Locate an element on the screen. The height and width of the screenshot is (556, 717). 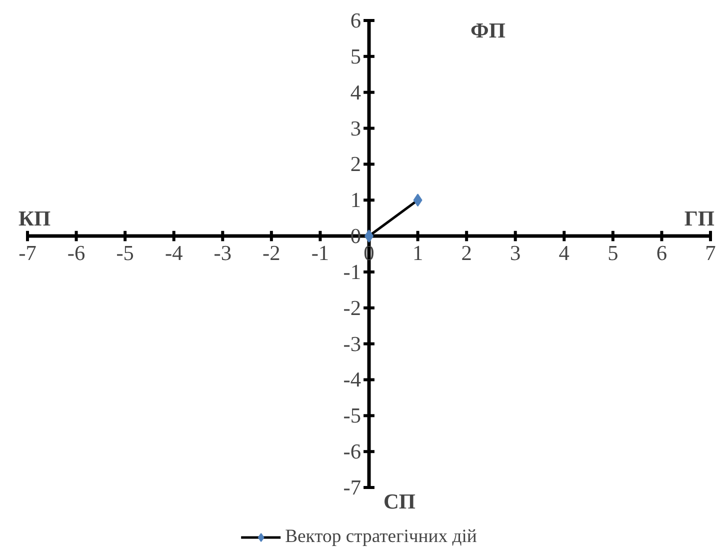
y-tick-label: -5 is located at coordinates (352, 416).